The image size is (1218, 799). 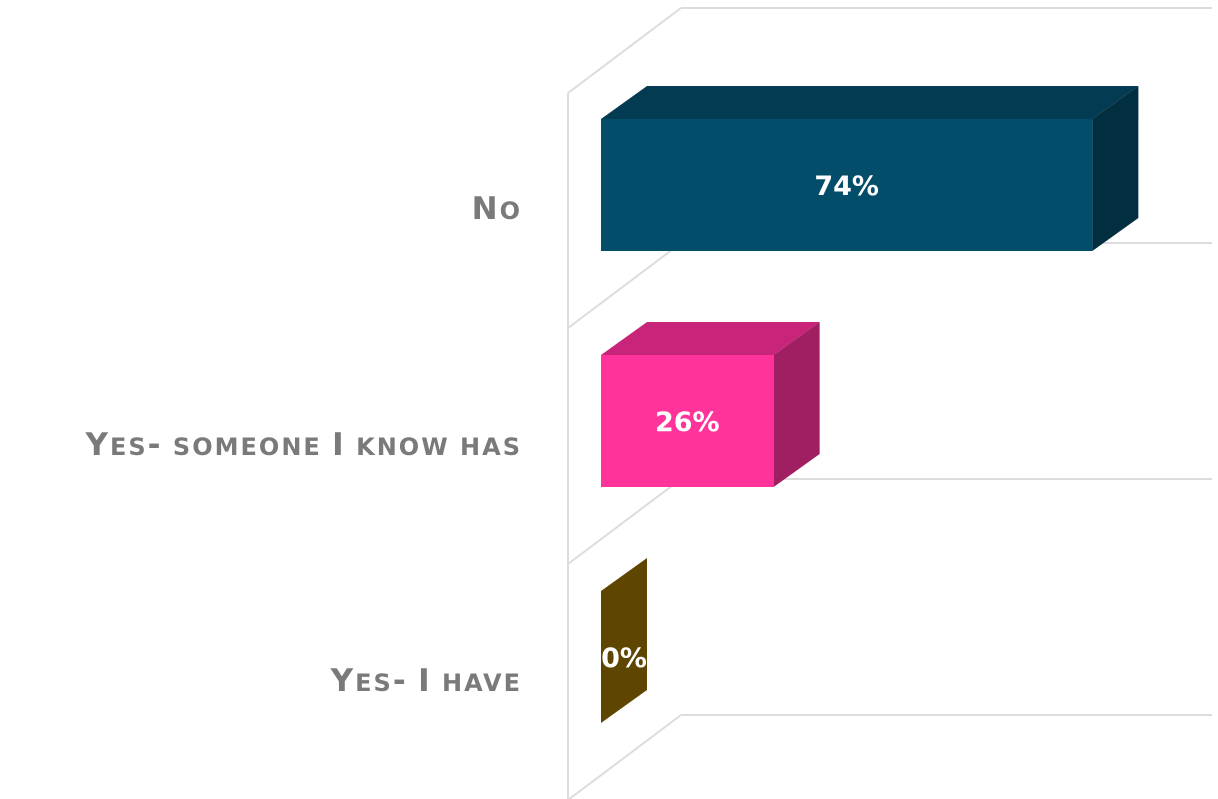 What do you see at coordinates (624, 658) in the screenshot?
I see `value-label-yes-i-have: 0%` at bounding box center [624, 658].